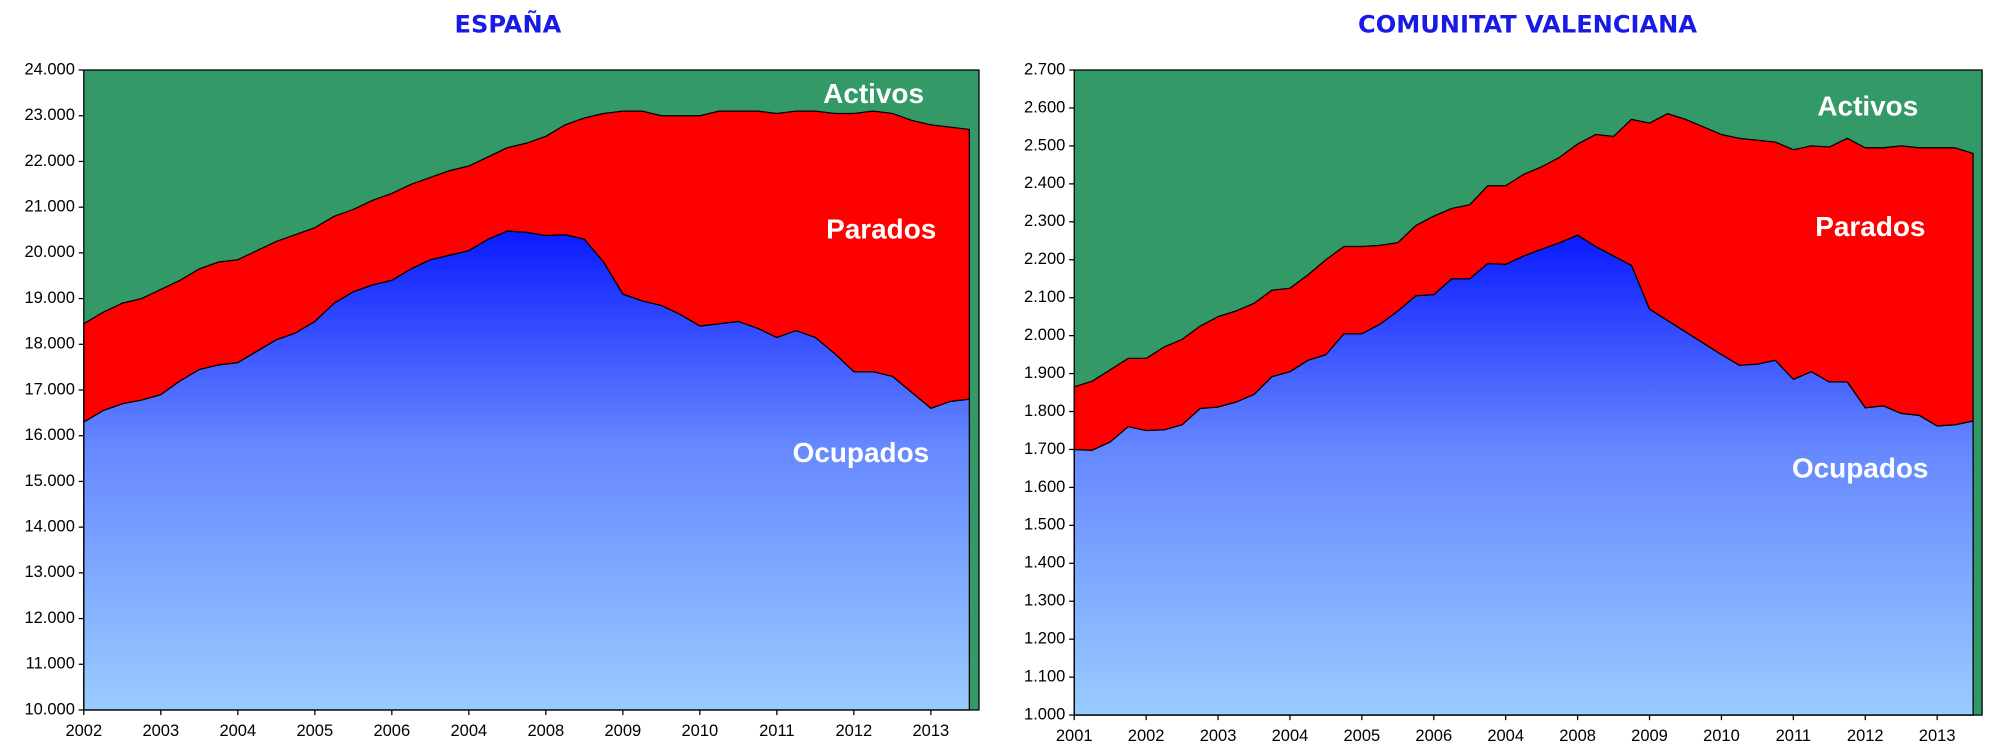 The height and width of the screenshot is (747, 1991). What do you see at coordinates (49, 527) in the screenshot?
I see `y-tick-label: 14.000` at bounding box center [49, 527].